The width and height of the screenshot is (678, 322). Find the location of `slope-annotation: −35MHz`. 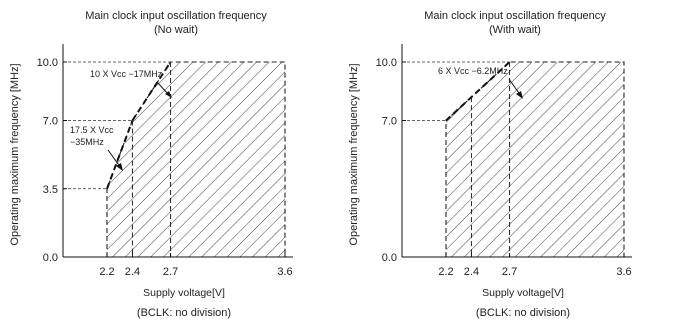

slope-annotation: −35MHz is located at coordinates (87, 142).